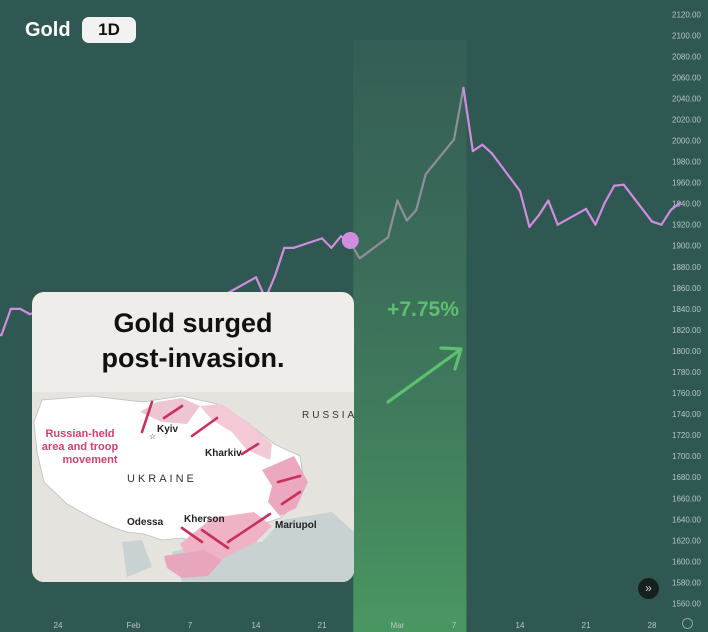 The image size is (708, 632). Describe the element at coordinates (686, 540) in the screenshot. I see `y-tick-label: 1620.00` at that location.